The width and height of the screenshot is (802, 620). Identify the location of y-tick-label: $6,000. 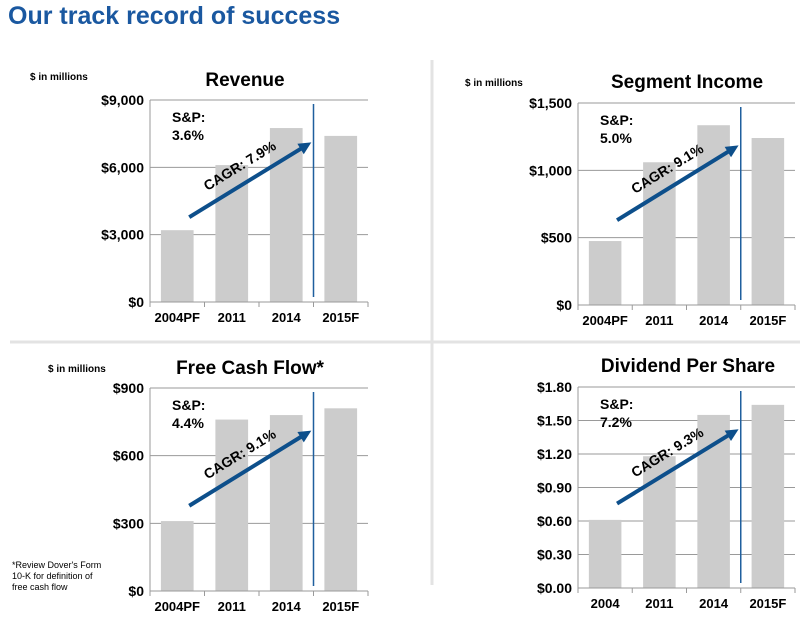
(122, 167).